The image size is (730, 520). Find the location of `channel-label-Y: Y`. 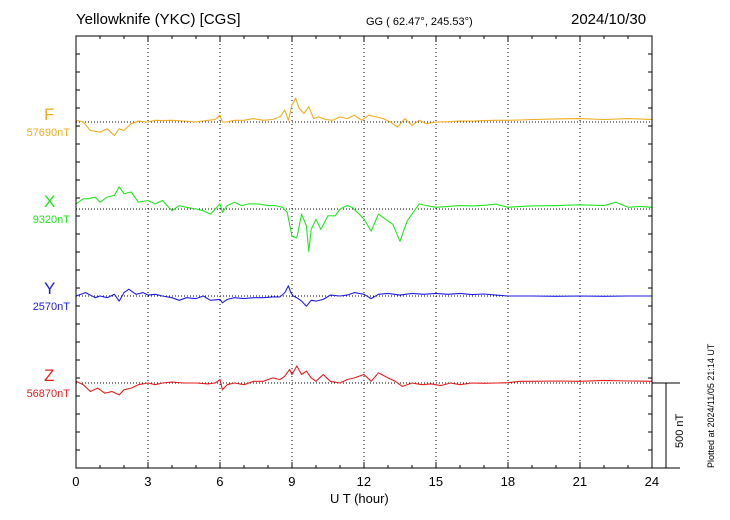

channel-label-Y: Y is located at coordinates (50, 288).